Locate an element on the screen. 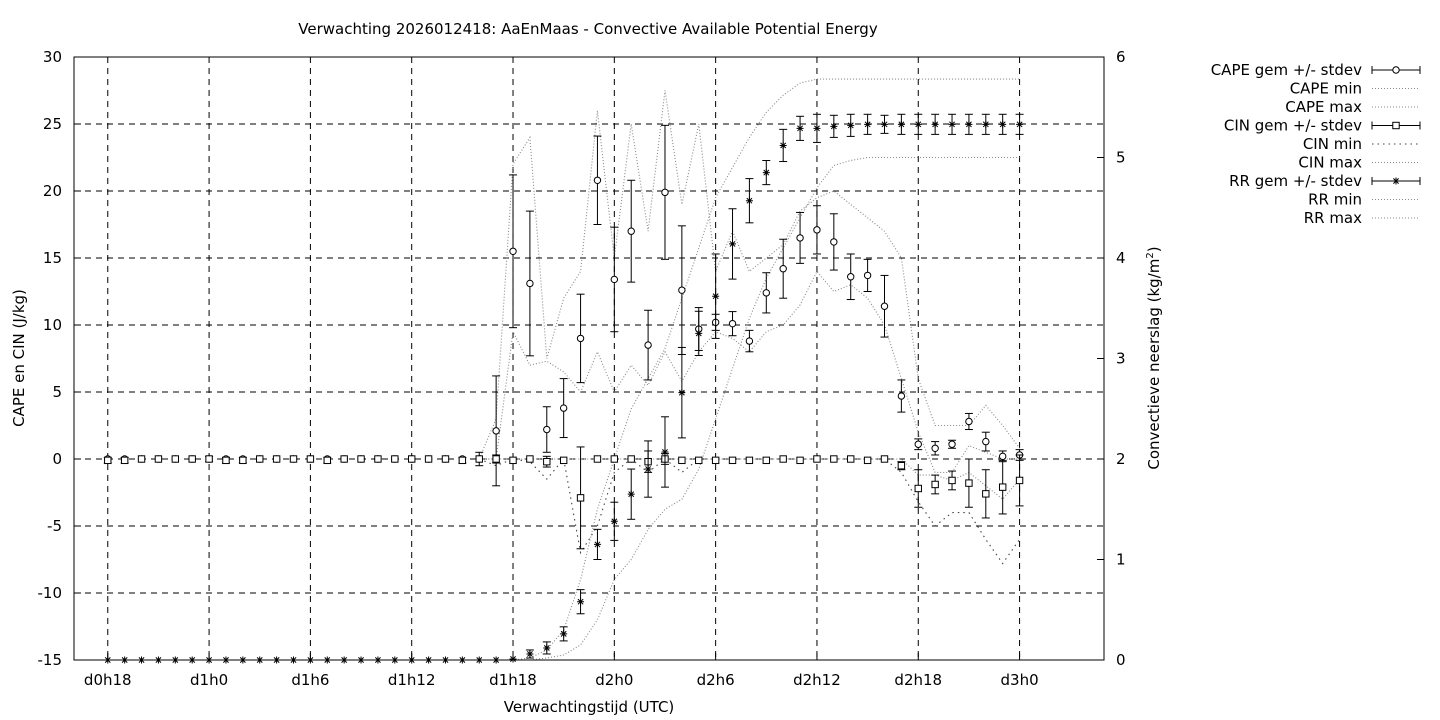  y-tick-label: 15 is located at coordinates (52, 258).